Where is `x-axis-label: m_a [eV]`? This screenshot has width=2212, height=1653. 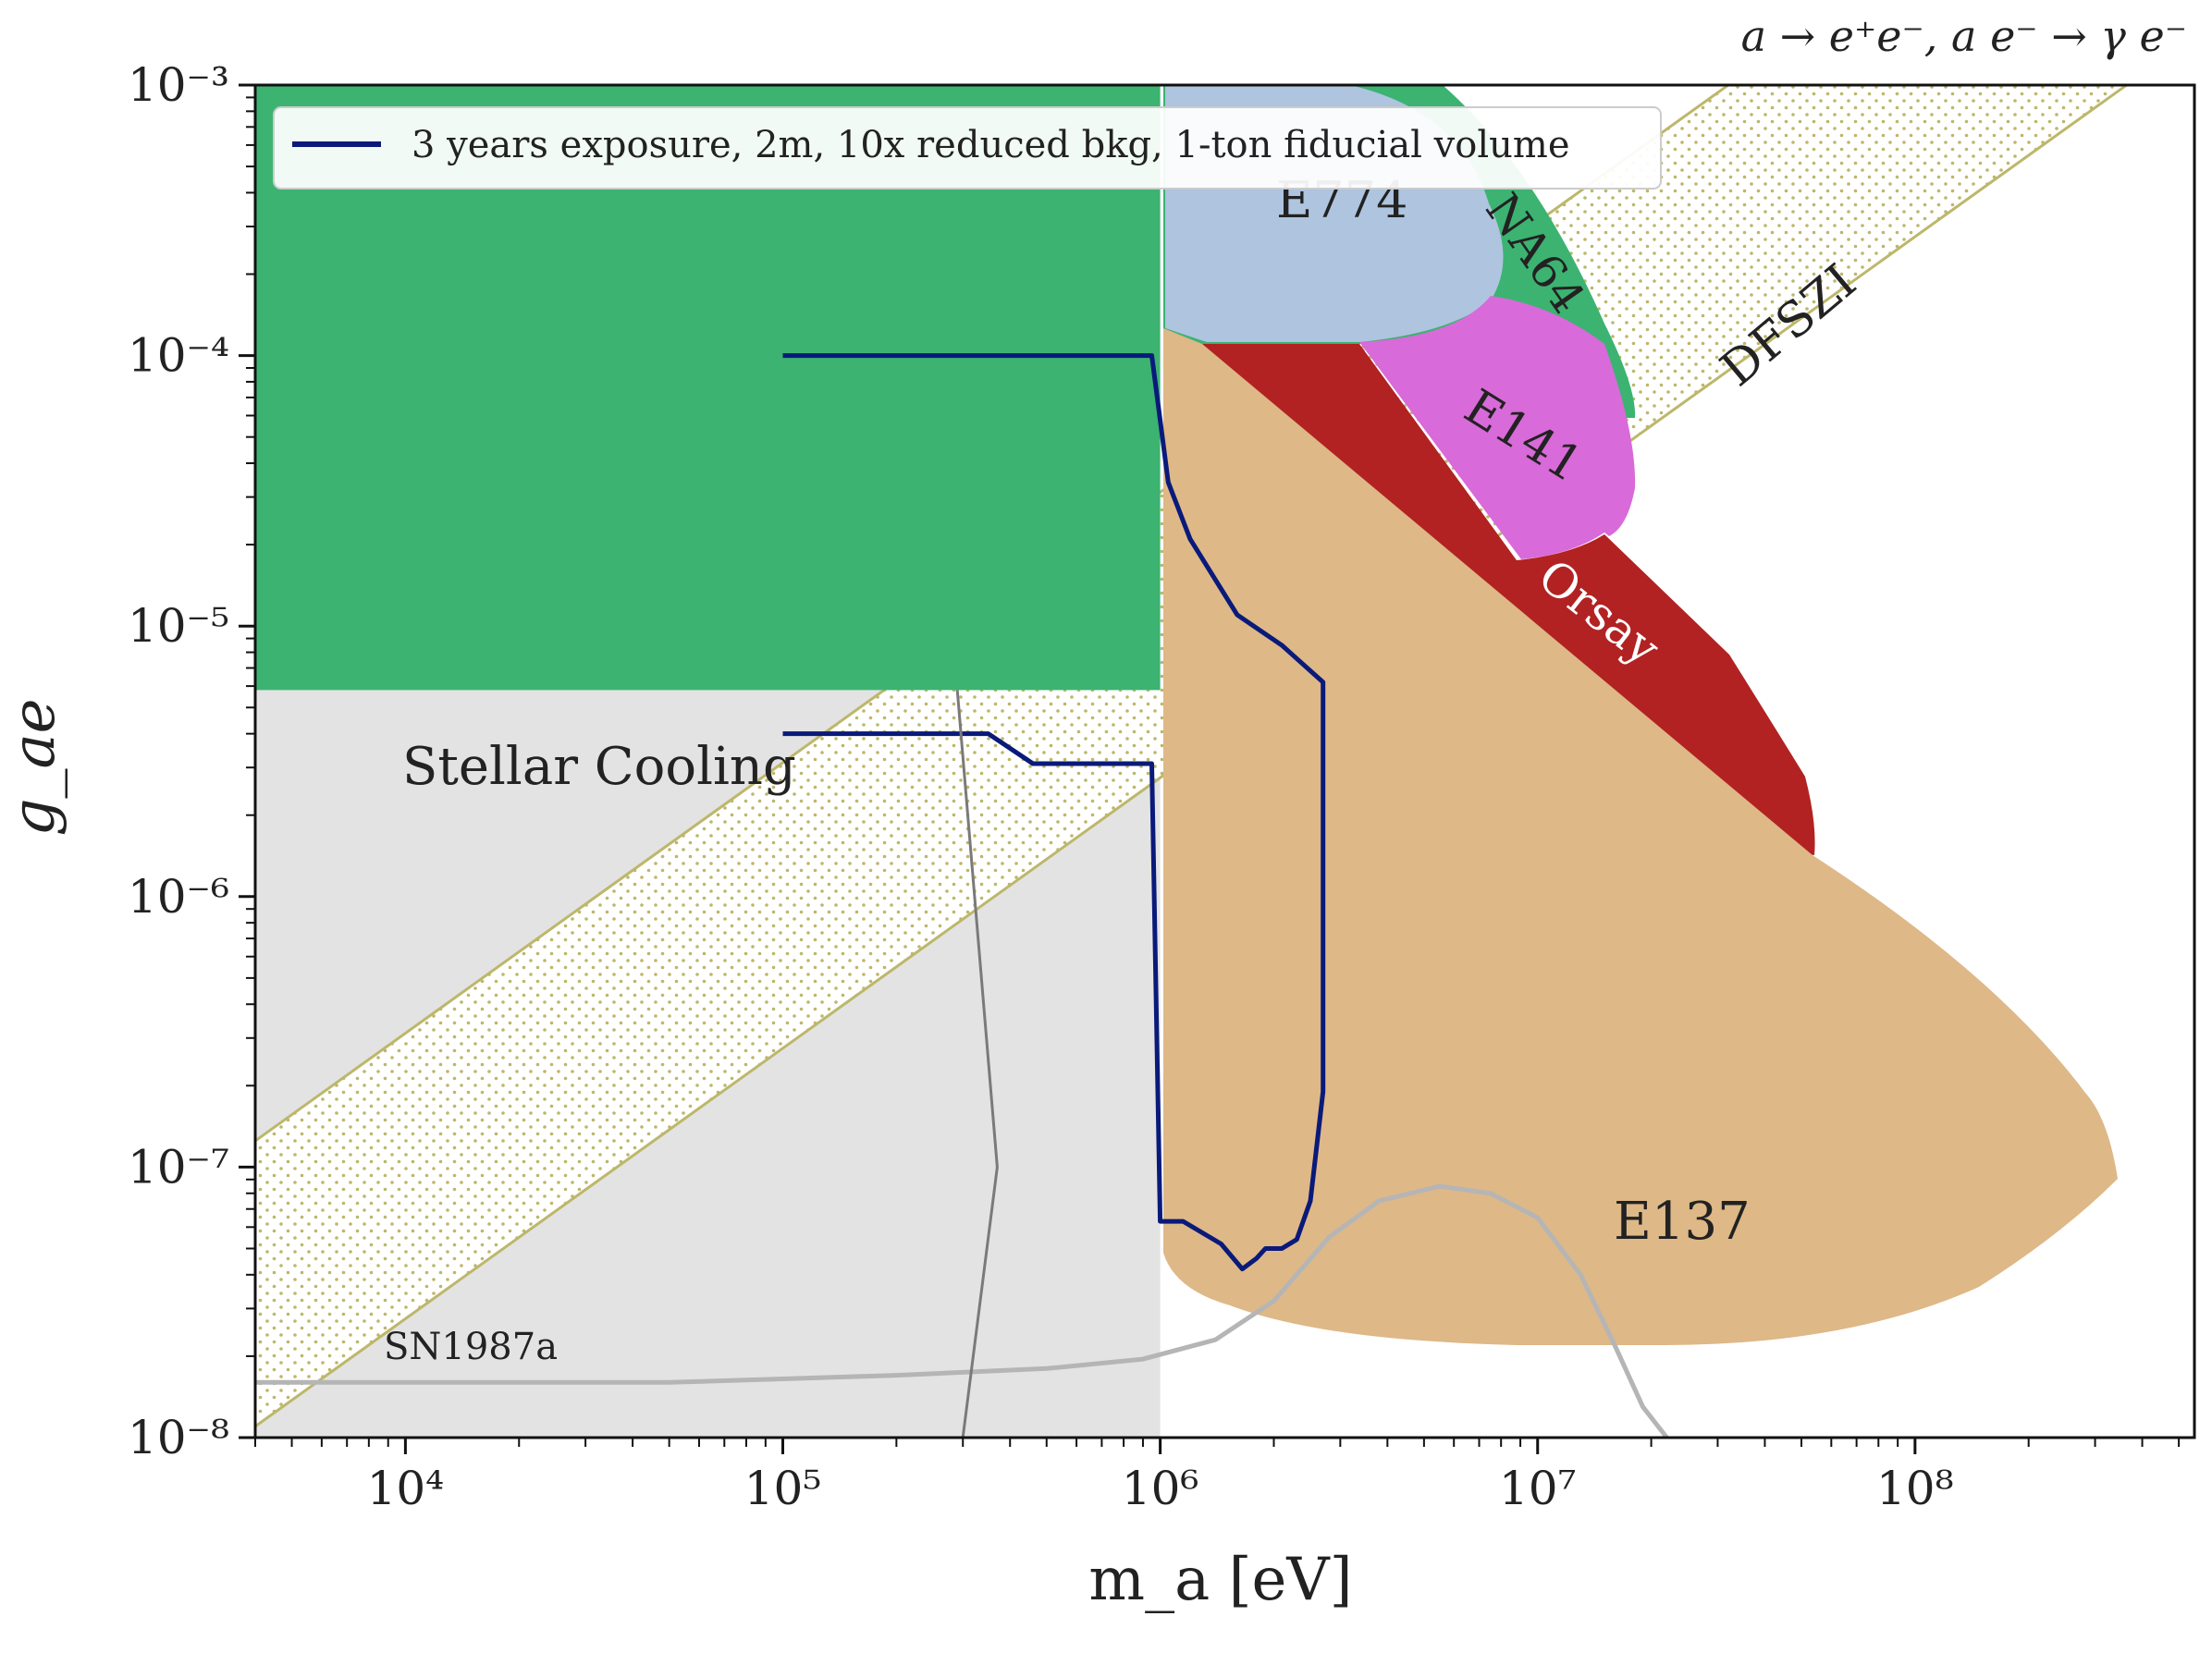 x-axis-label: m_a [eV] is located at coordinates (1220, 1580).